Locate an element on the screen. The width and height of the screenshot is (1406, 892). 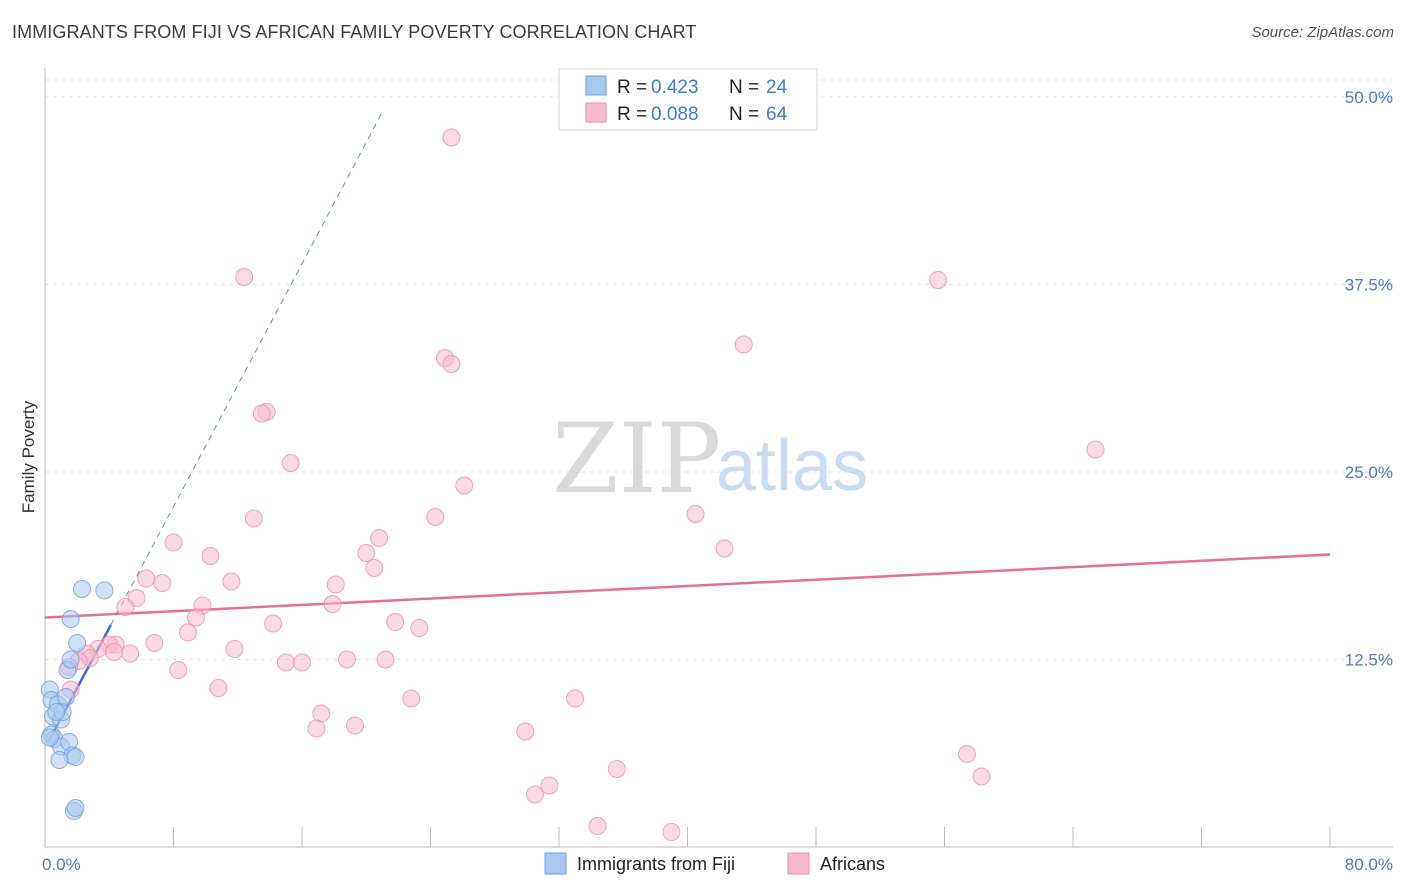
y-tick-label-1: 25.0% is located at coordinates (1369, 472).